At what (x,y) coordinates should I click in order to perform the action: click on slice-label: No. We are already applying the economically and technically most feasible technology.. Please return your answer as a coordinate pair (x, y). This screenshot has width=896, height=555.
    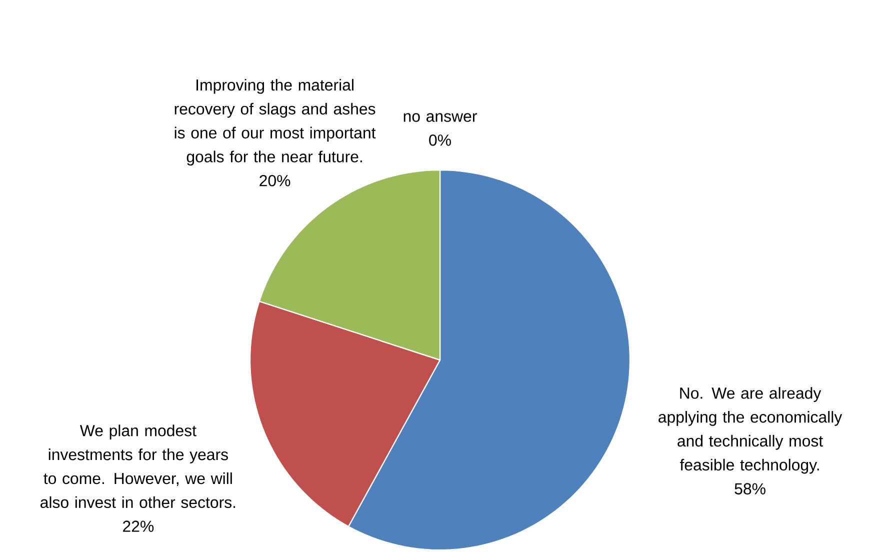
    Looking at the image, I should click on (750, 430).